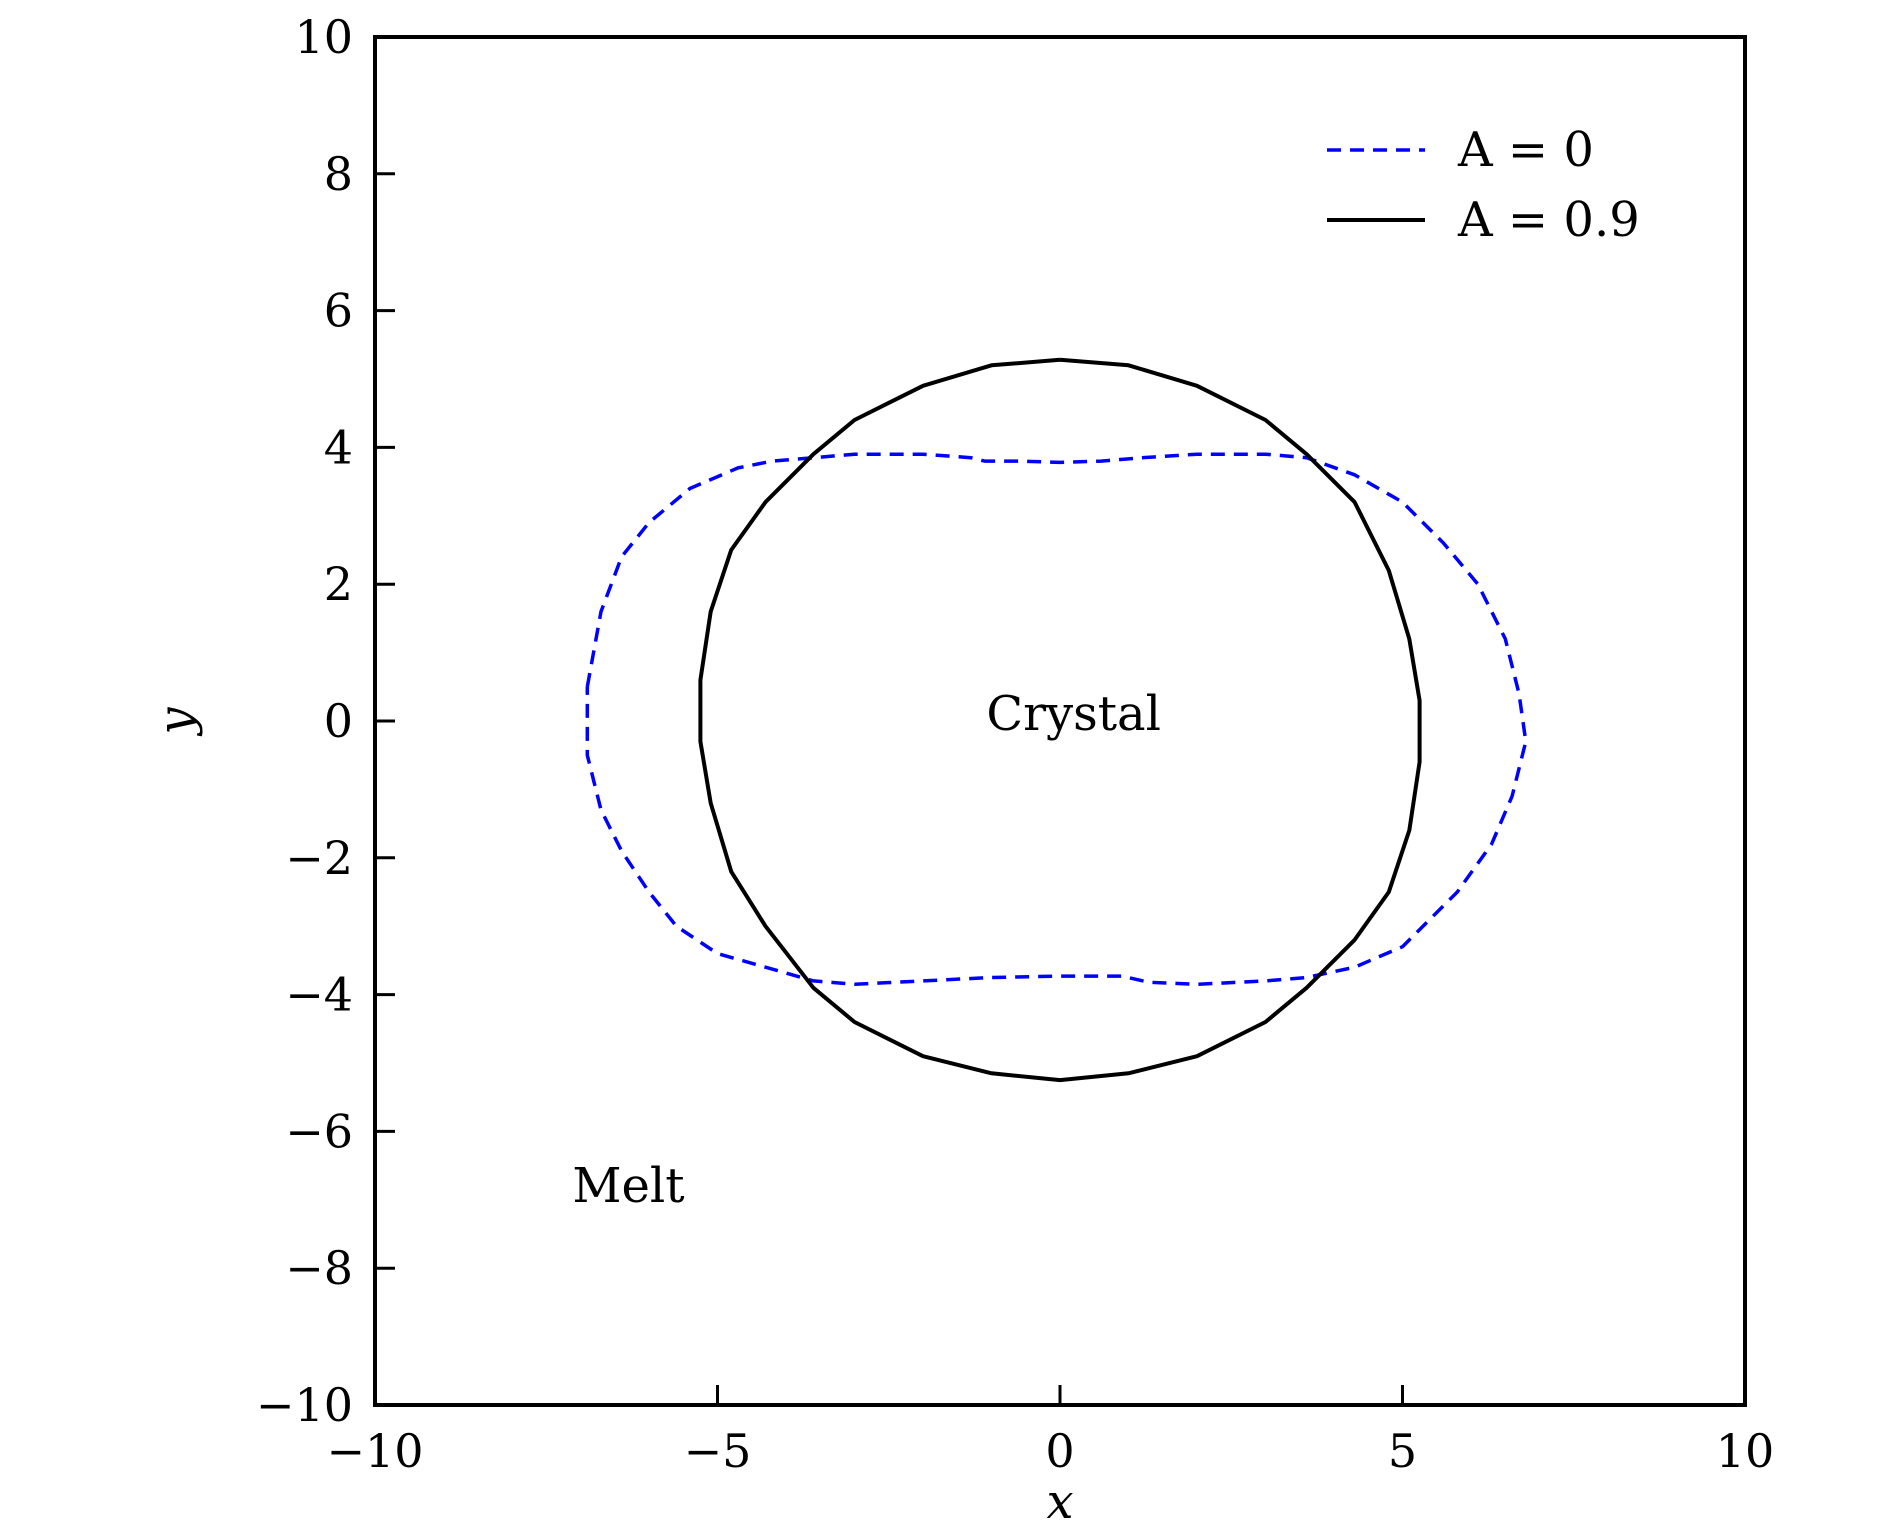 Image resolution: width=1890 pixels, height=1536 pixels. What do you see at coordinates (1548, 220) in the screenshot?
I see `legend-label-a-0-9: A = 0.9` at bounding box center [1548, 220].